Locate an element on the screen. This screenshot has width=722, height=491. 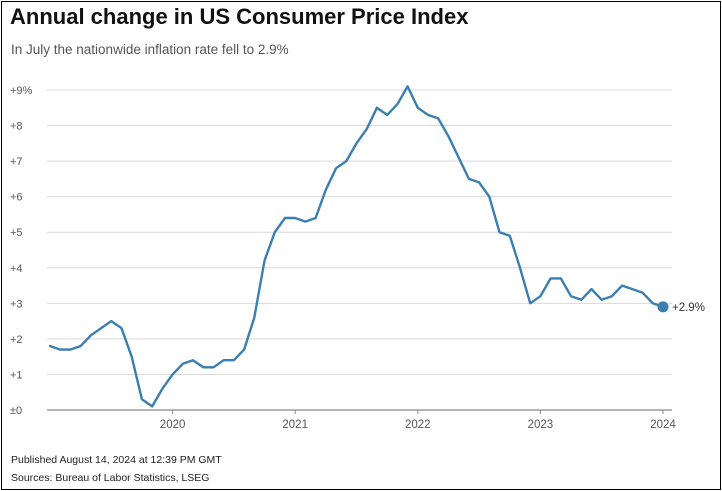
y-axis-ticks: ±0 +1 +2 +3 +4 +5 +6 +7 +8 +9% is located at coordinates (21, 251).